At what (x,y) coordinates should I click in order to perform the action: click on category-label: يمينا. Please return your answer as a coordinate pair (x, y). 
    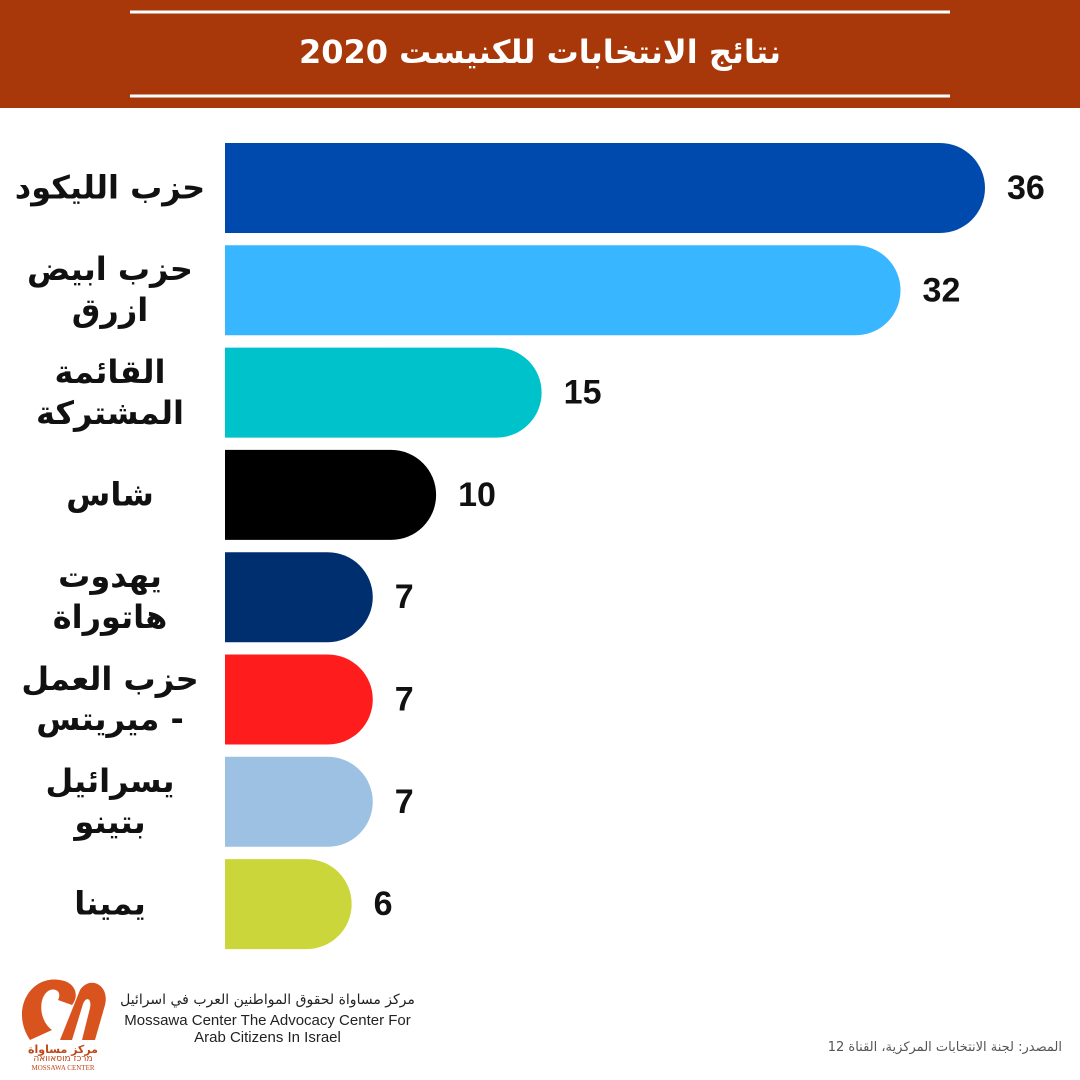
    Looking at the image, I should click on (110, 903).